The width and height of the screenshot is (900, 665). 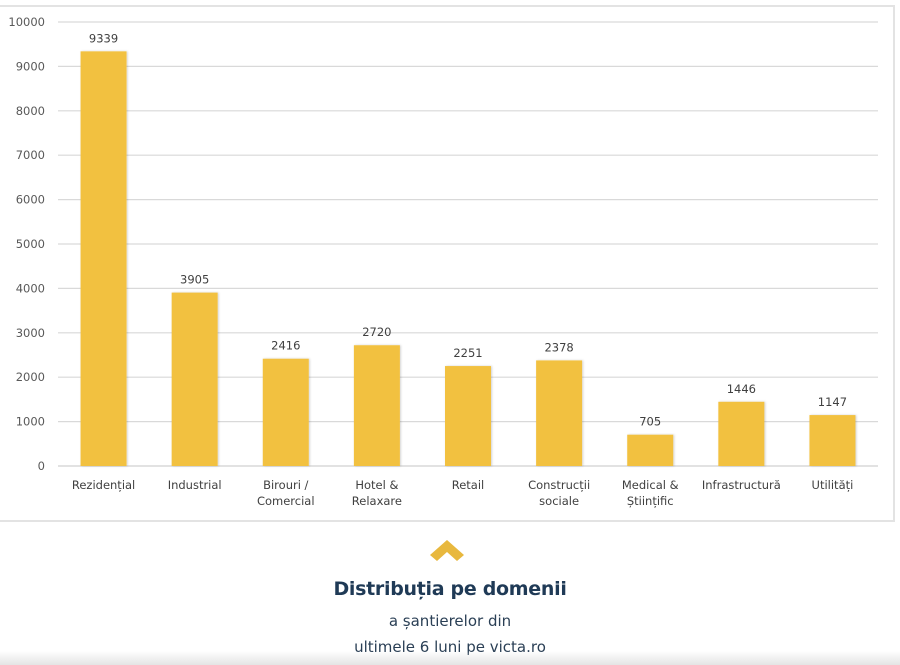 I want to click on y-tick-label: 6000, so click(x=30, y=200).